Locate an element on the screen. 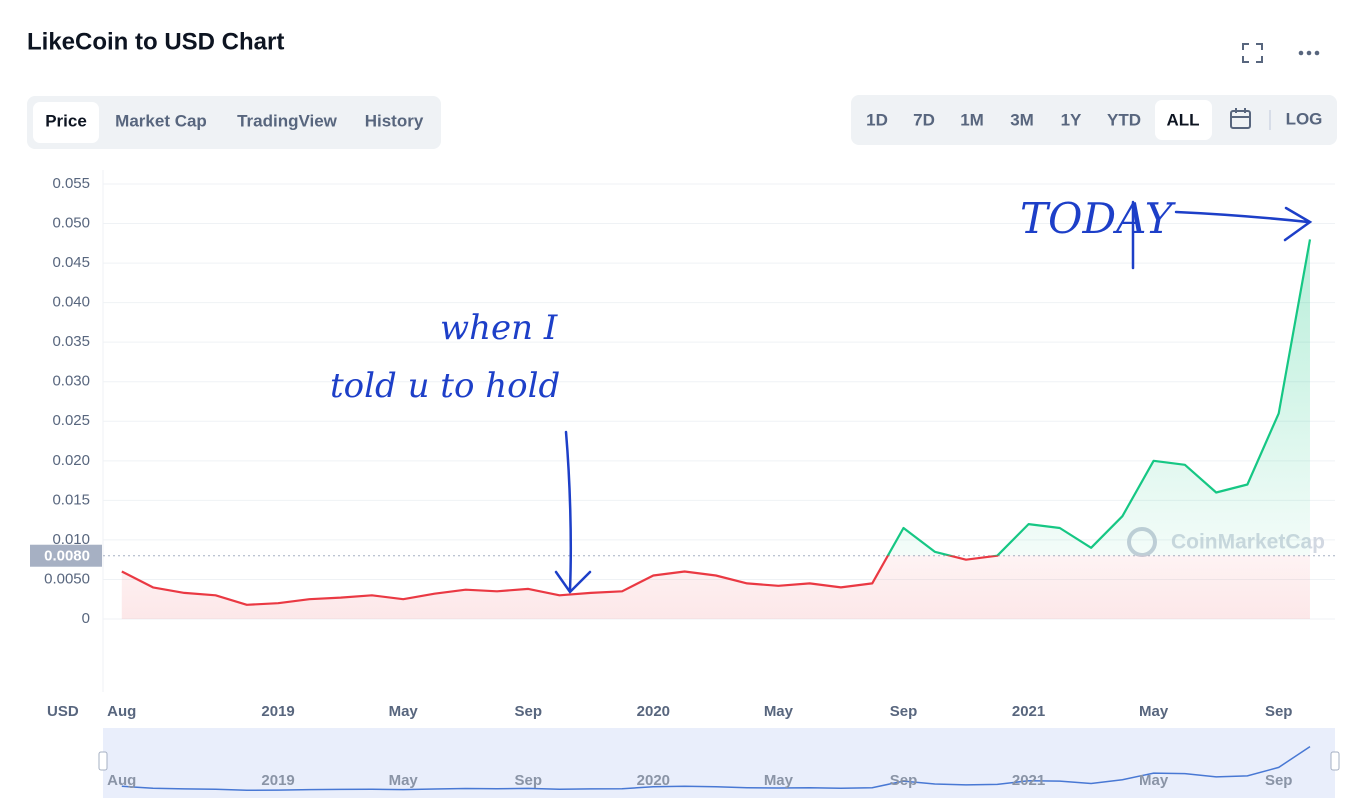 This screenshot has height=809, width=1366. fullscreen-icon is located at coordinates (1252, 53).